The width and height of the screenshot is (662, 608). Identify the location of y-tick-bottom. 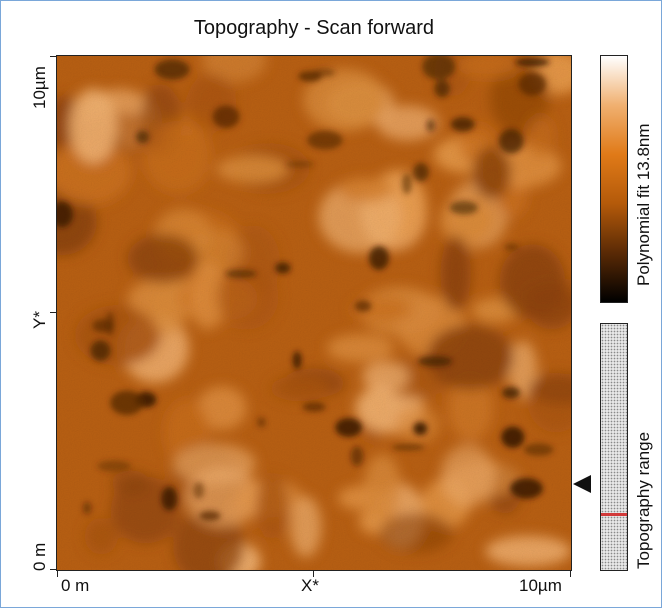
(53, 569).